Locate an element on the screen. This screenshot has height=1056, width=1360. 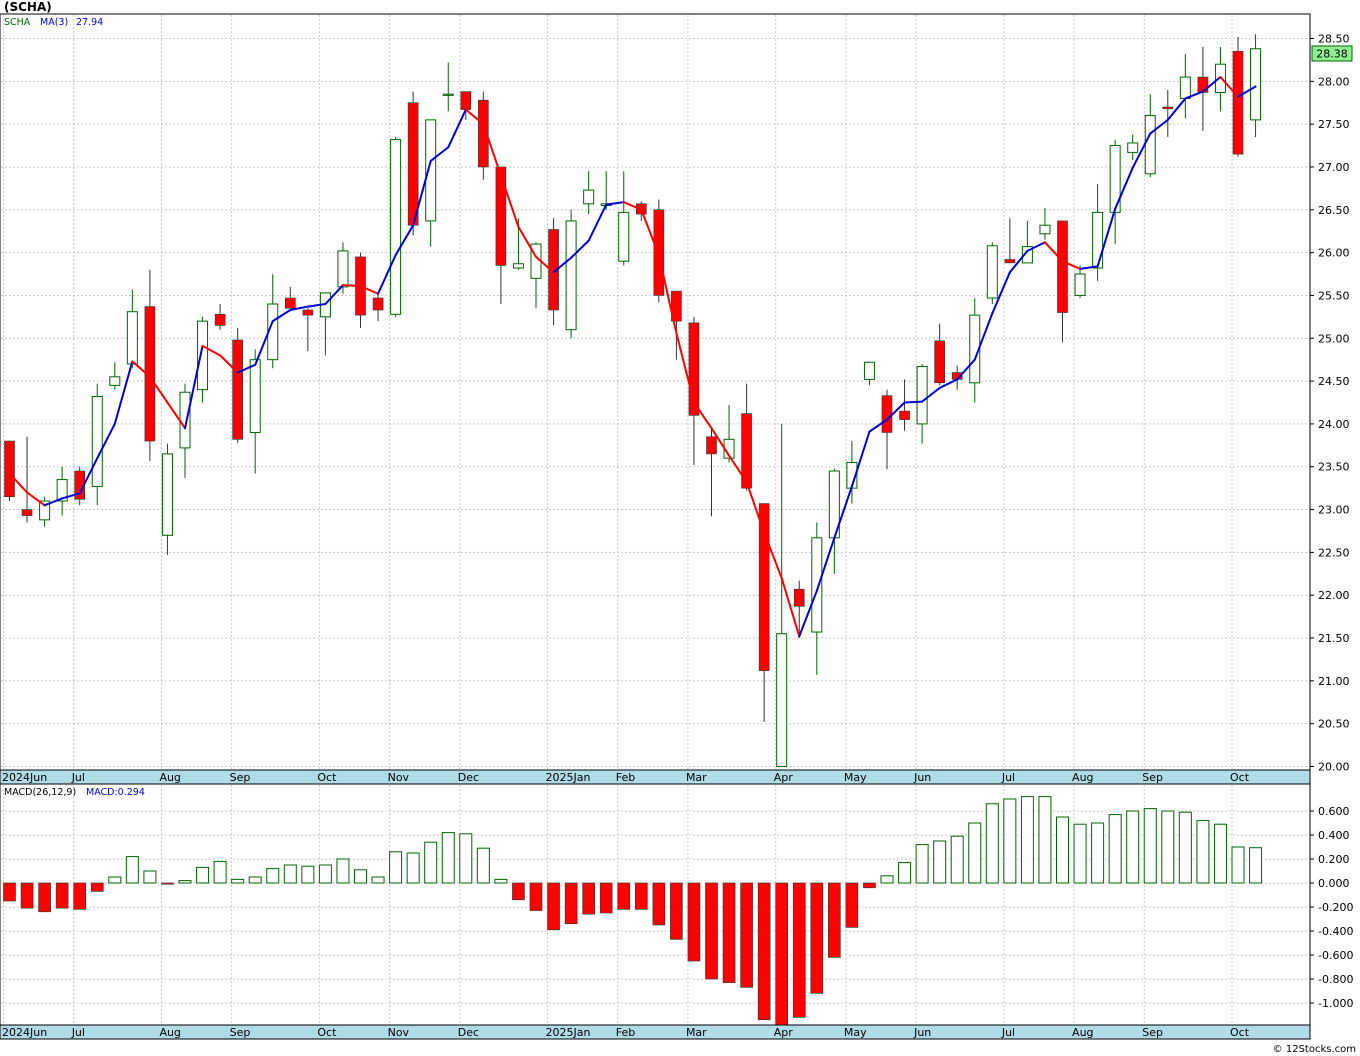
price-ytick-label: 28.00 is located at coordinates (1334, 81).